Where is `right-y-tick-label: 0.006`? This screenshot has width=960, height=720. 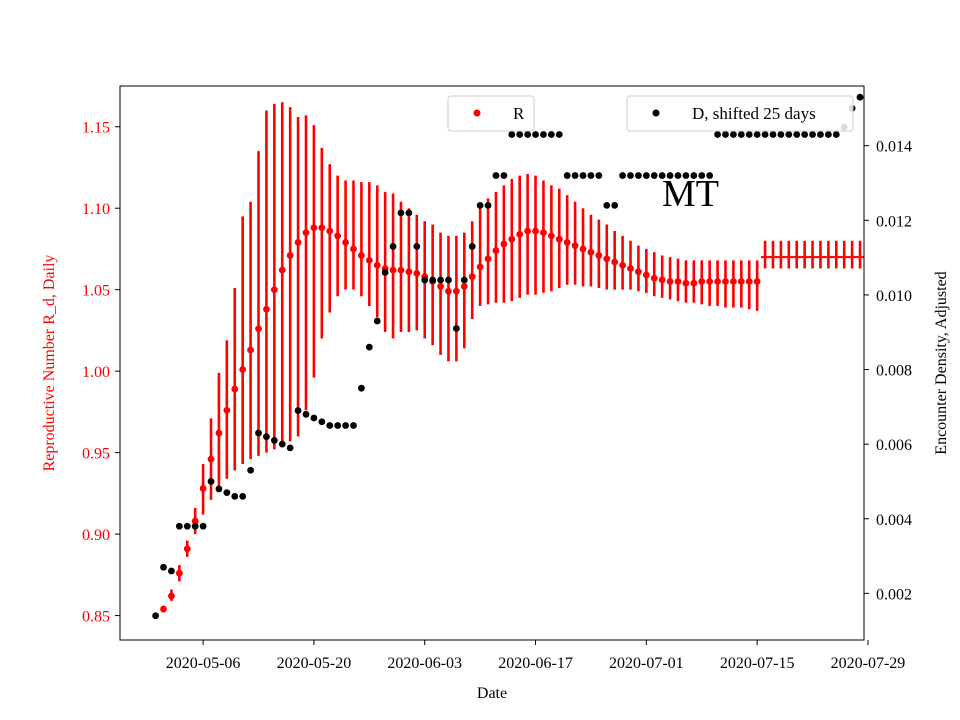 right-y-tick-label: 0.006 is located at coordinates (894, 445).